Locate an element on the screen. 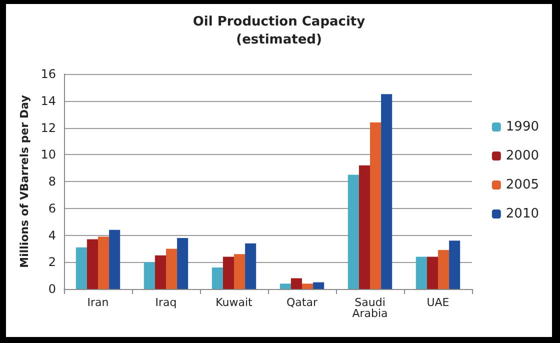 This screenshot has width=560, height=343. y-tick-label: 12 is located at coordinates (48, 127).